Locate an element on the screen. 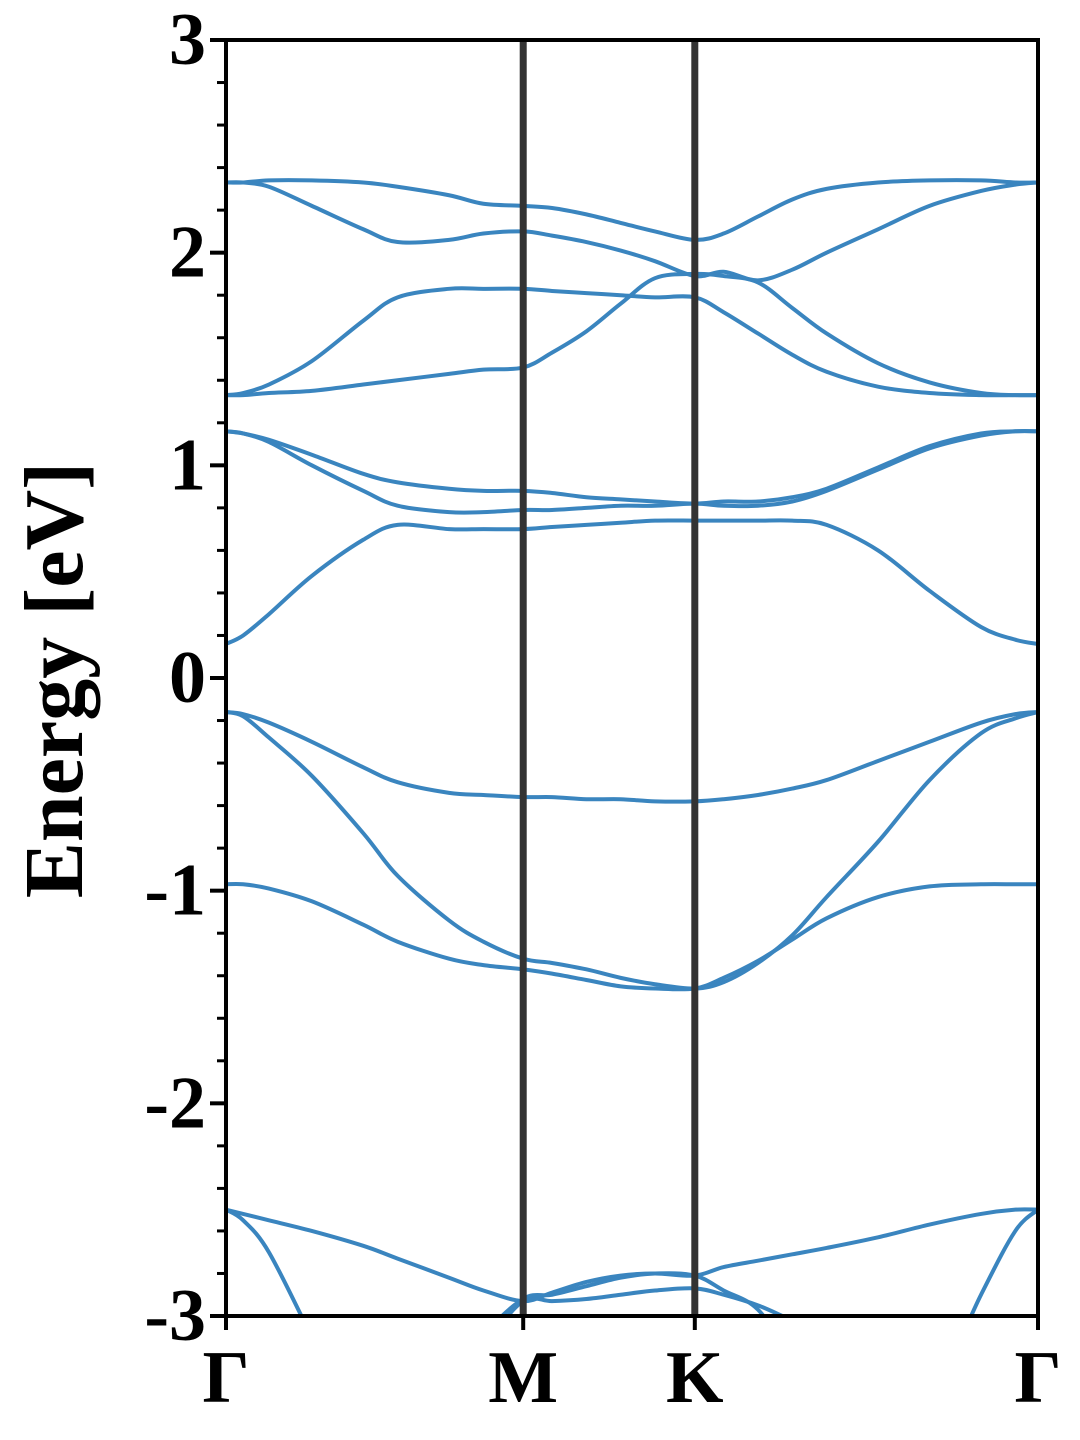  y-tick-label: 1 is located at coordinates (187, 465).